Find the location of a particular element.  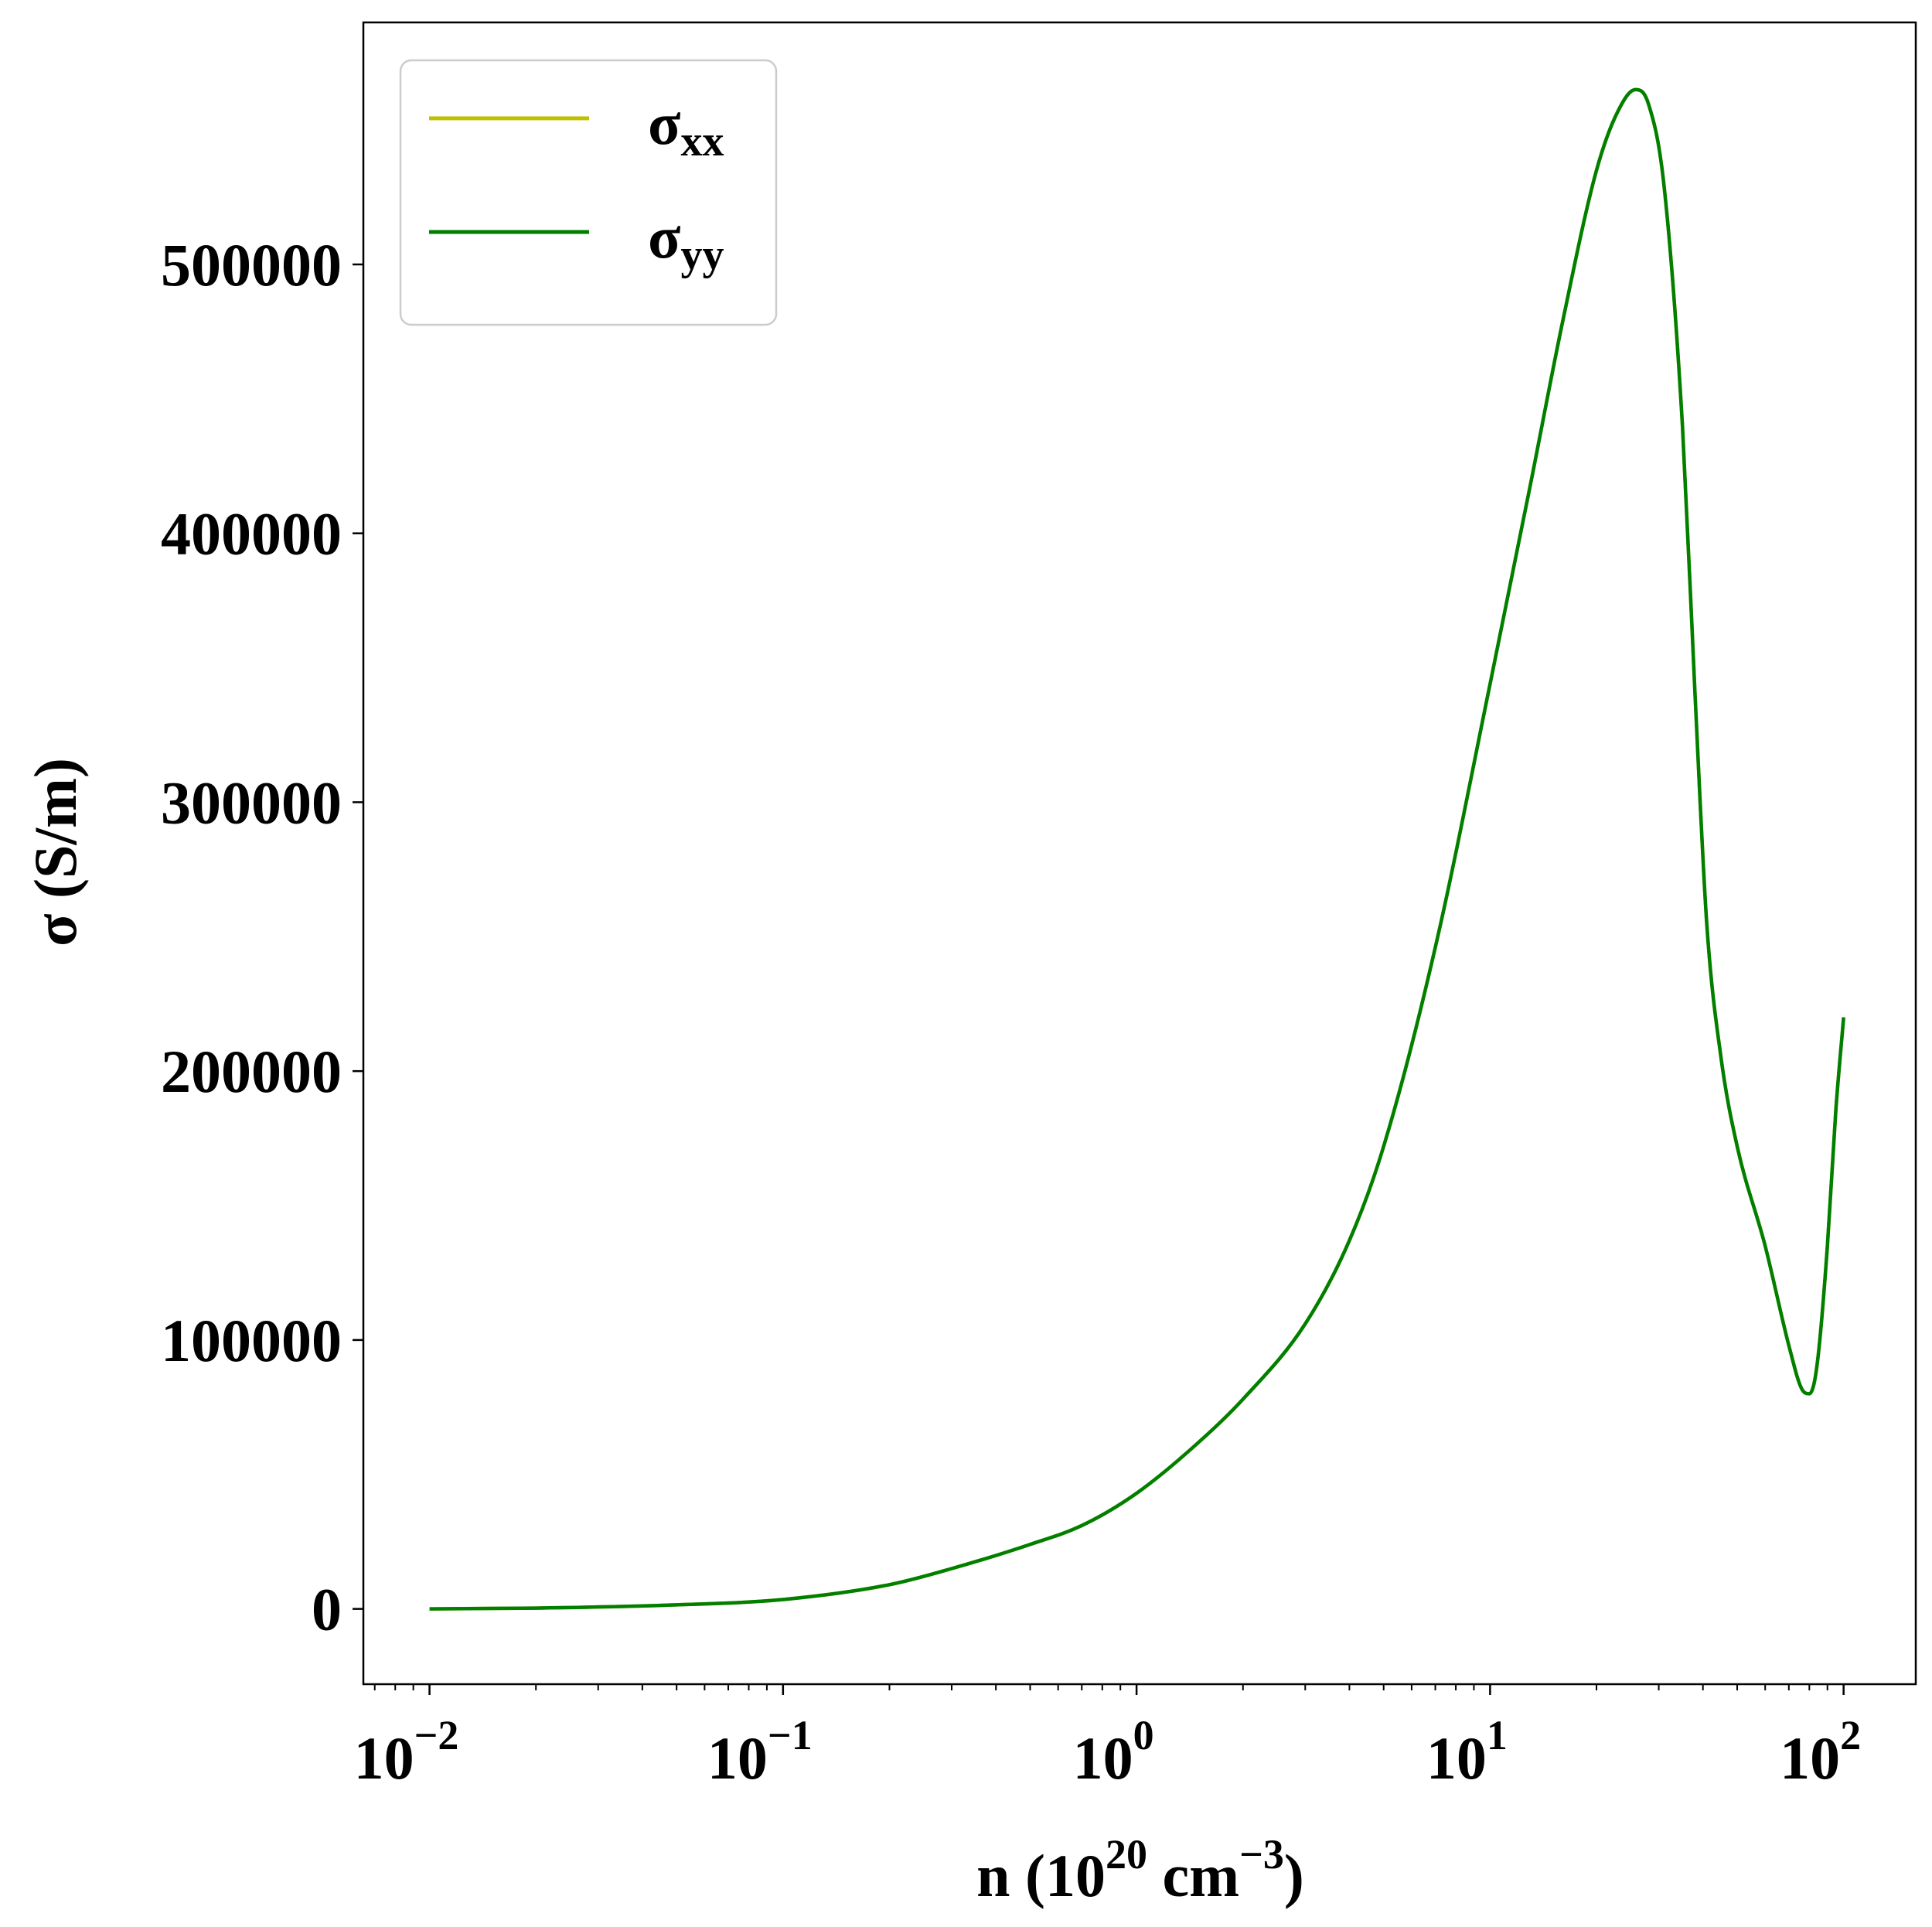

legend-sub-sigma-yy: yy is located at coordinates (702, 255).